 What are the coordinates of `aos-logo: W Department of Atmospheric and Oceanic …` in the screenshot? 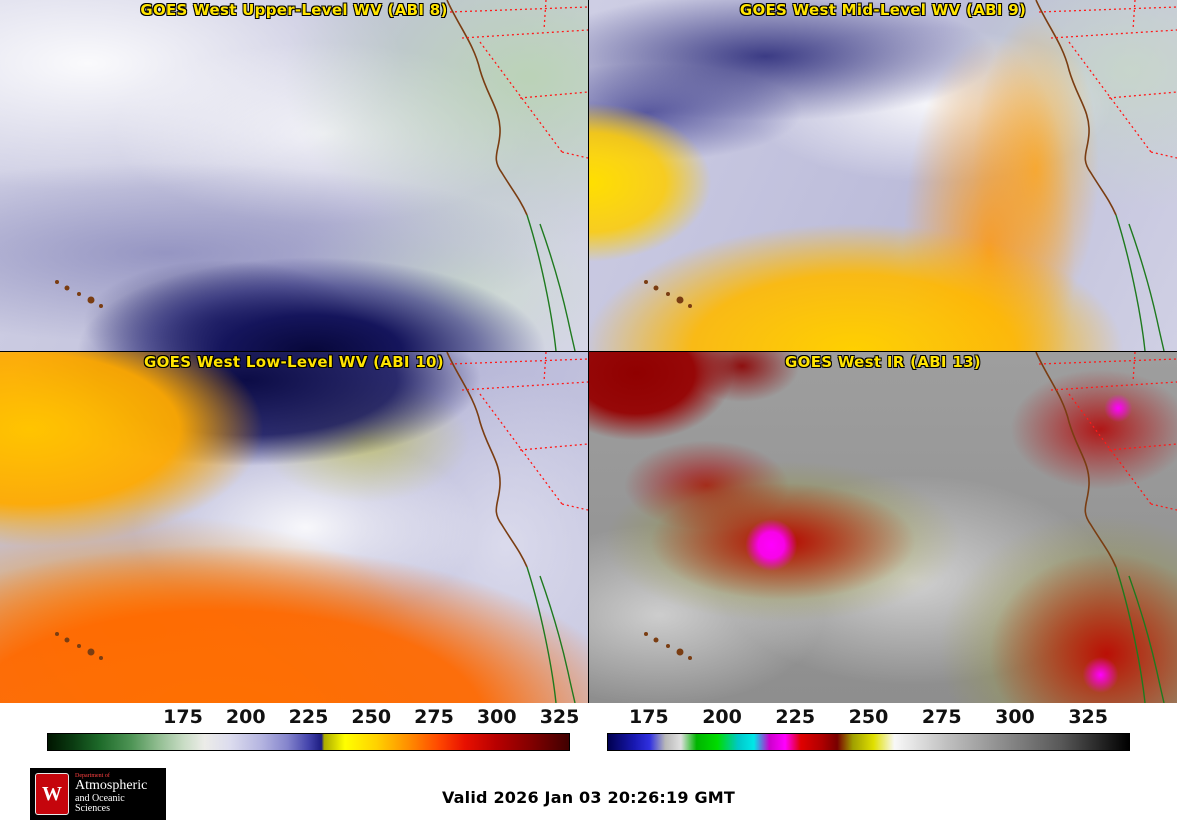 It's located at (98, 794).